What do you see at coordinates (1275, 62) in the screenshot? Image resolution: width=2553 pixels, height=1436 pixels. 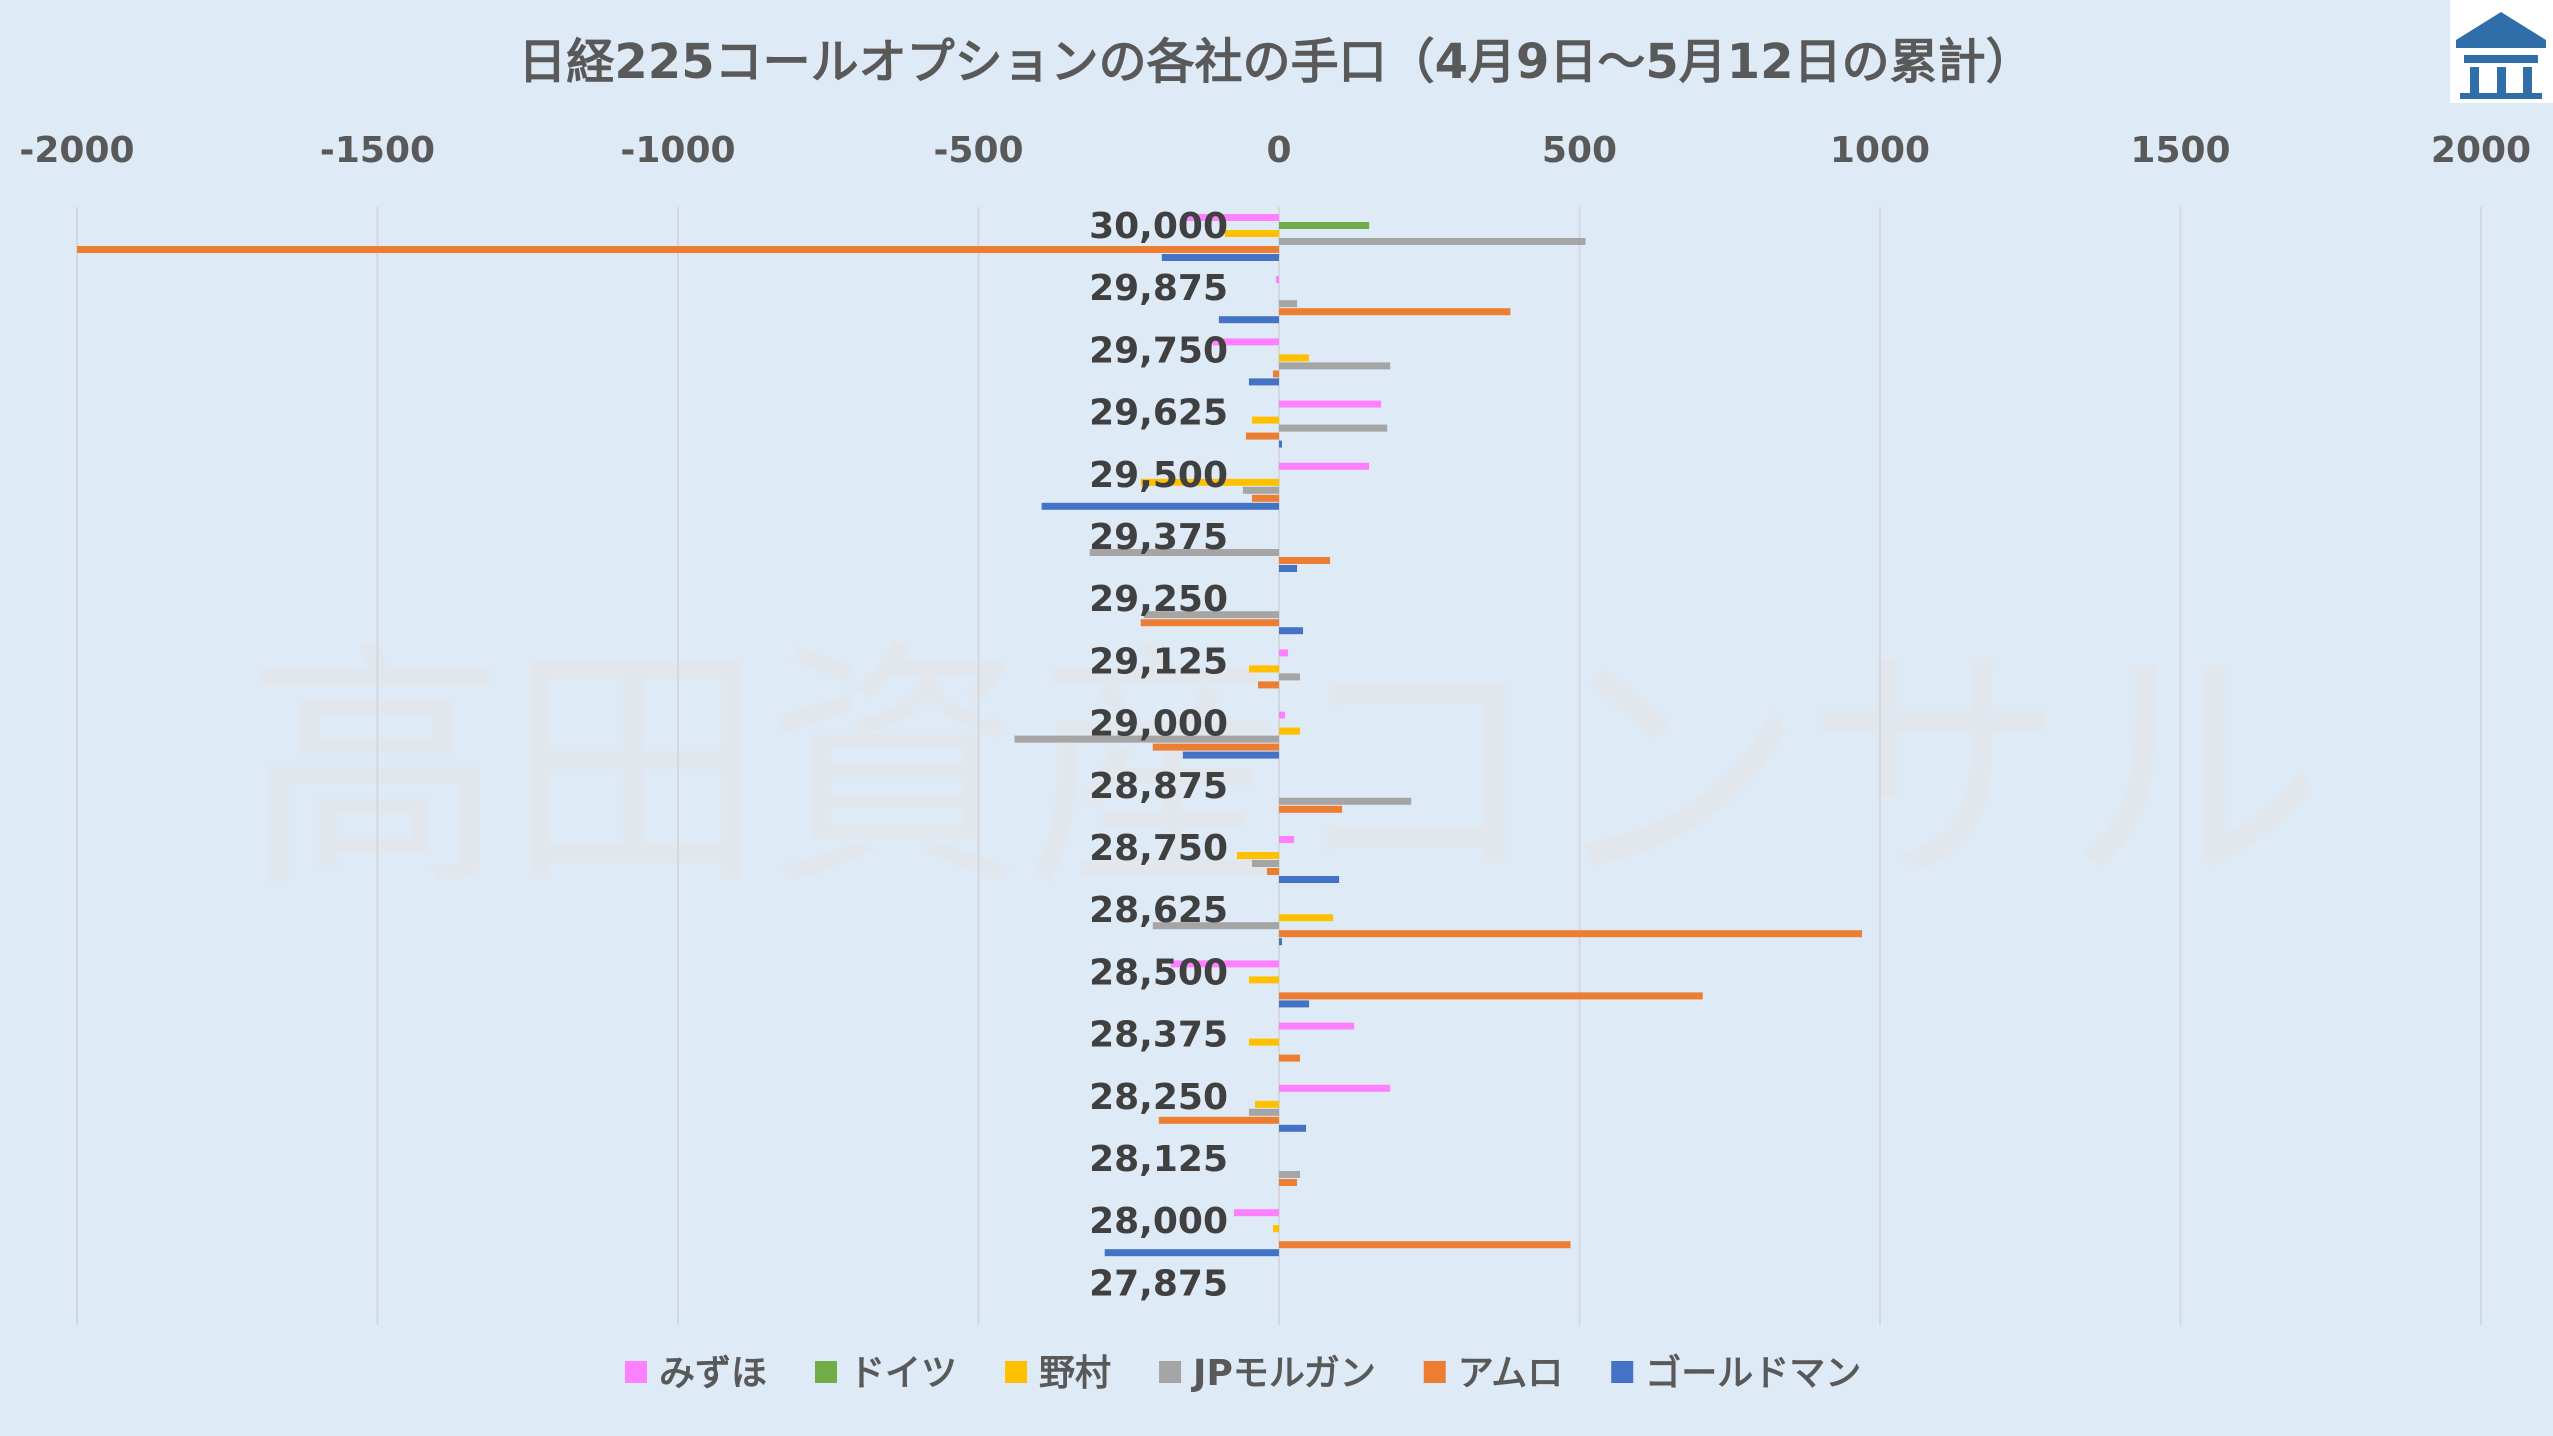 I see `chart-title: 日経225コールオプションの各社の手口（4月9日～5月12日の累計）` at bounding box center [1275, 62].